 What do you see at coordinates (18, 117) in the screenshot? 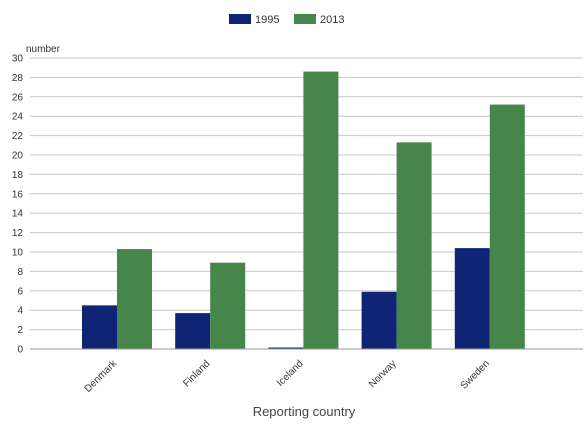
I see `y-tick-label: 24` at bounding box center [18, 117].